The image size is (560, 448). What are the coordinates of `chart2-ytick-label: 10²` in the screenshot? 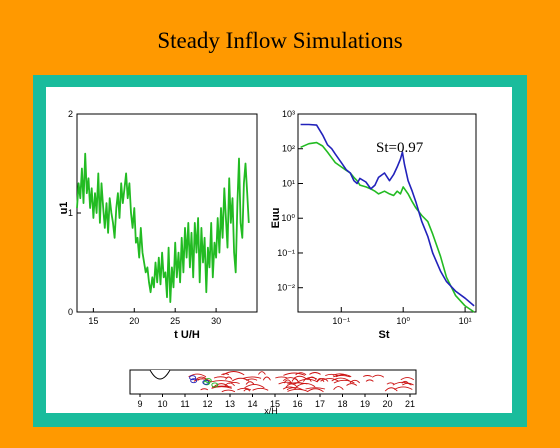 It's located at (288, 149).